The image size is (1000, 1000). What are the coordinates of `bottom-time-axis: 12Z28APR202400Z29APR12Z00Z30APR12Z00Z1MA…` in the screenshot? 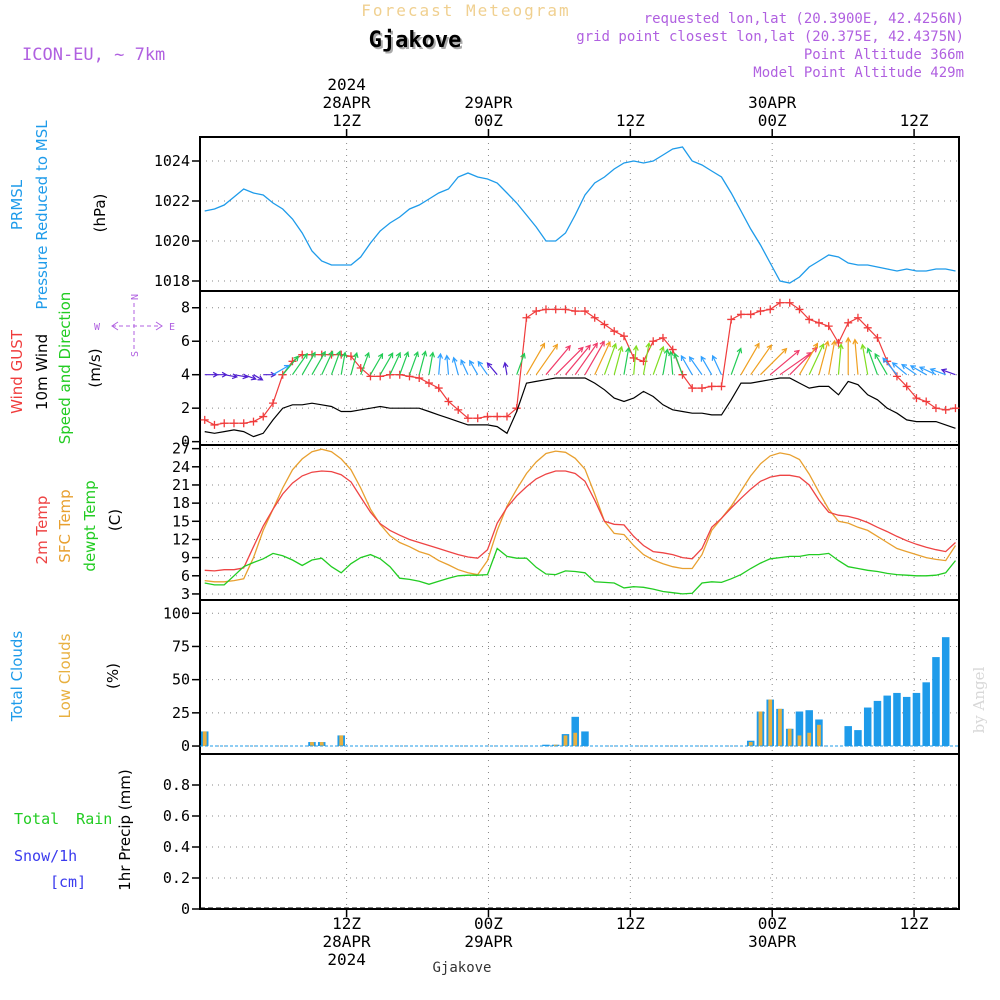 It's located at (626, 939).